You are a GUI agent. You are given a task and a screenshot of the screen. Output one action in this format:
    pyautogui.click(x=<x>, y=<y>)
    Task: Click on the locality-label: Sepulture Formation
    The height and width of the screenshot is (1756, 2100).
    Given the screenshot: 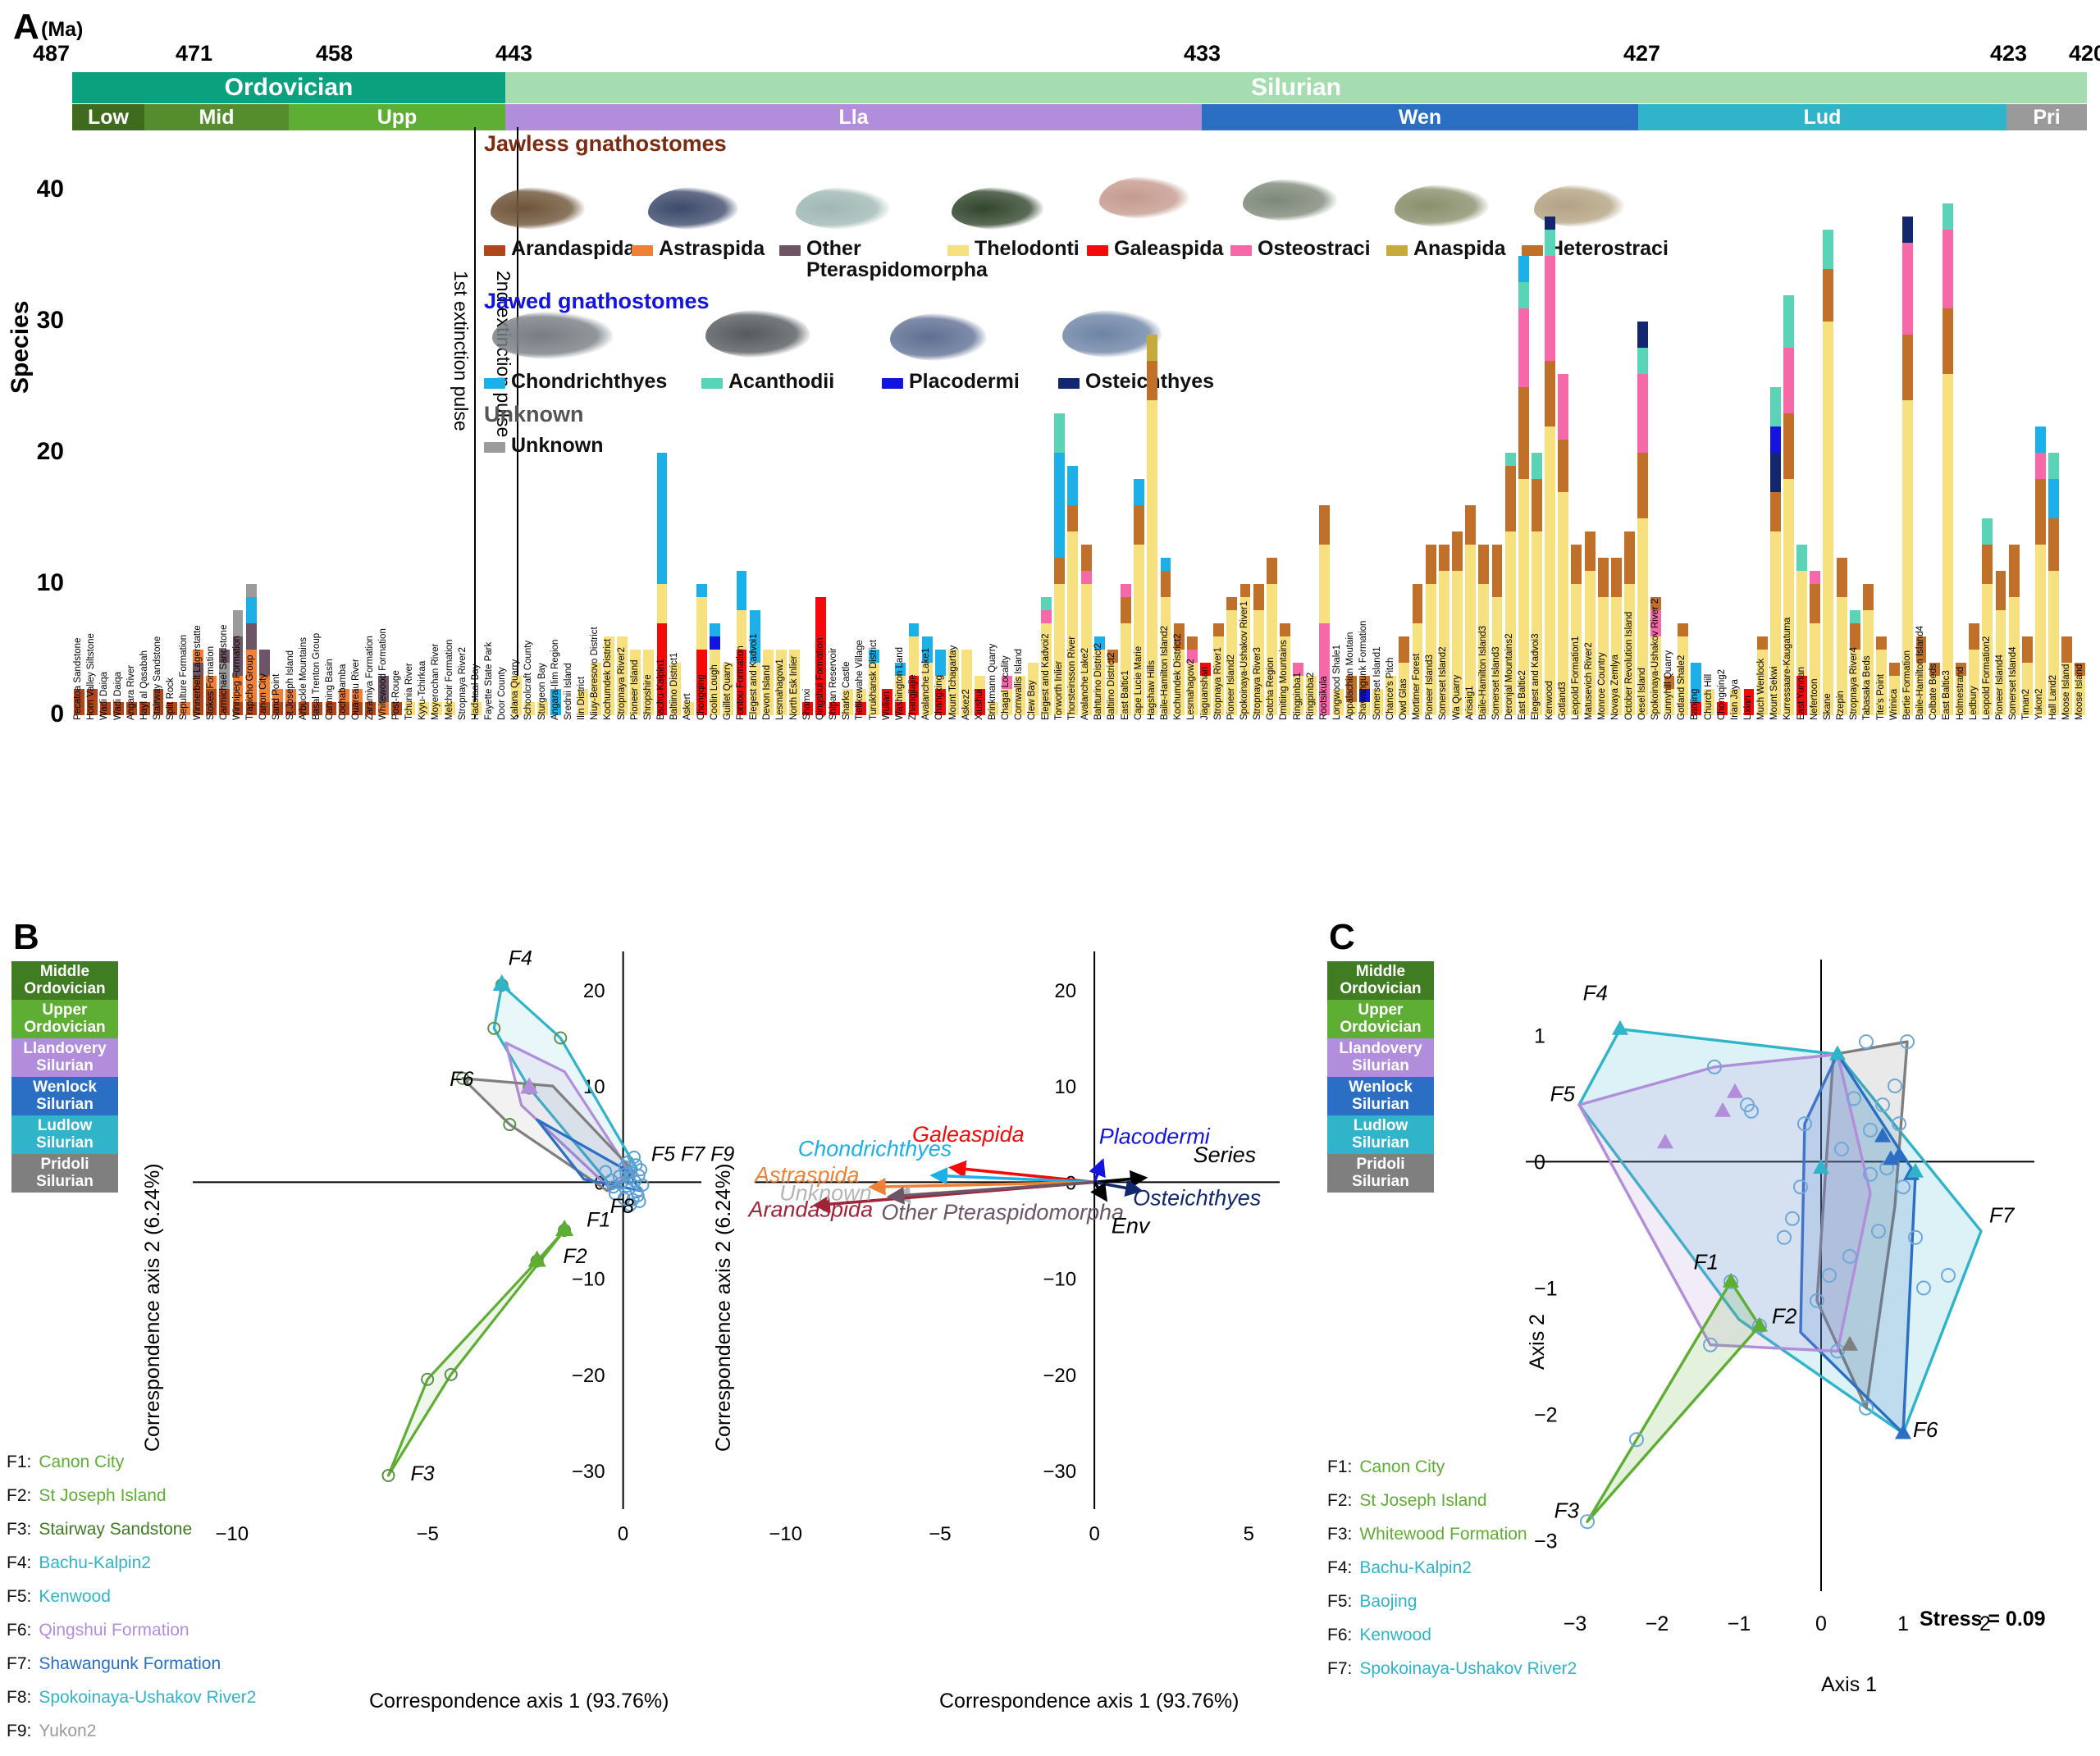 What is the action you would take?
    pyautogui.click(x=184, y=677)
    